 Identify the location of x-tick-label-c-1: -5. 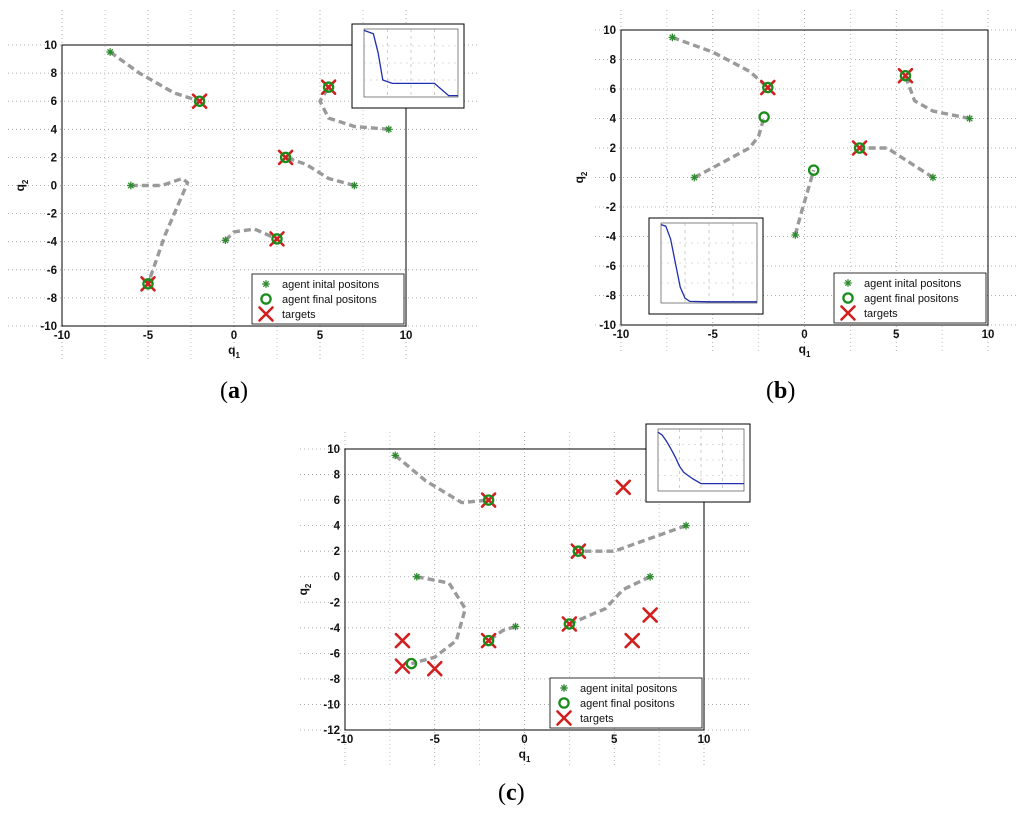
(435, 740).